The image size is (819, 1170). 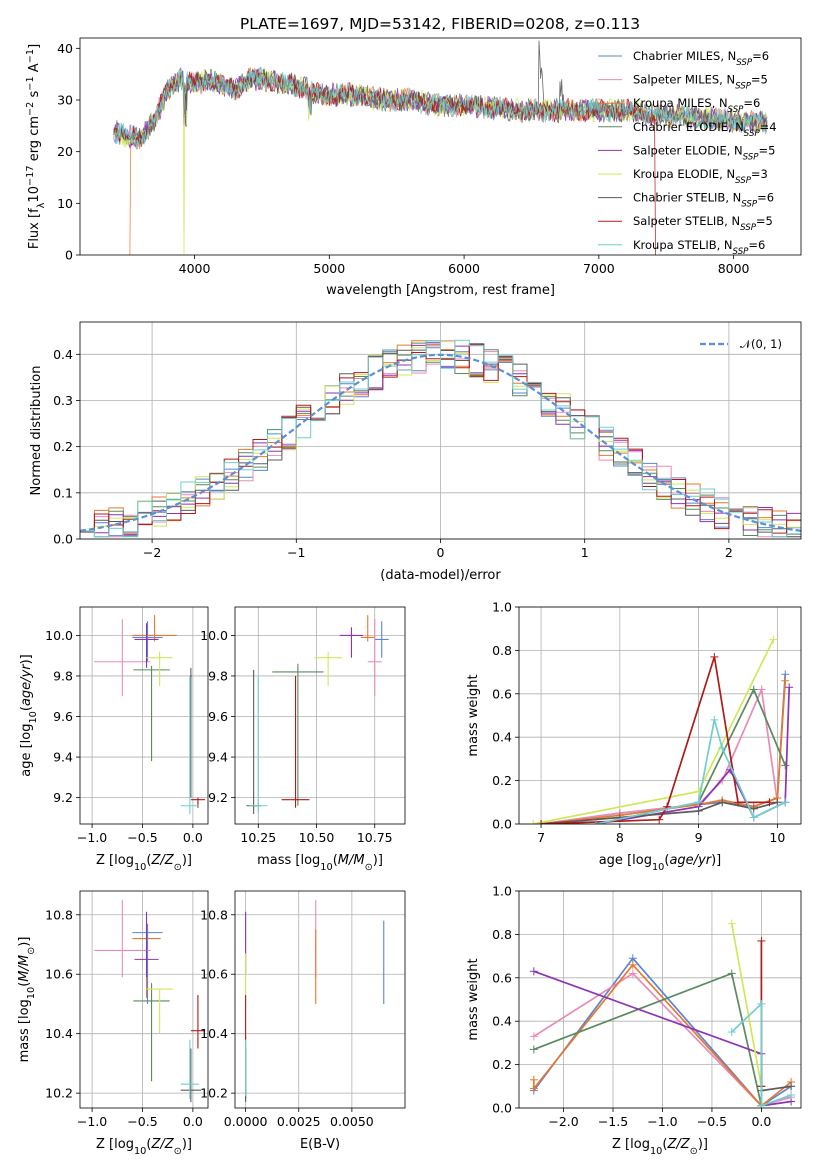 I want to click on y-tick-label: 9.8, so click(x=63, y=675).